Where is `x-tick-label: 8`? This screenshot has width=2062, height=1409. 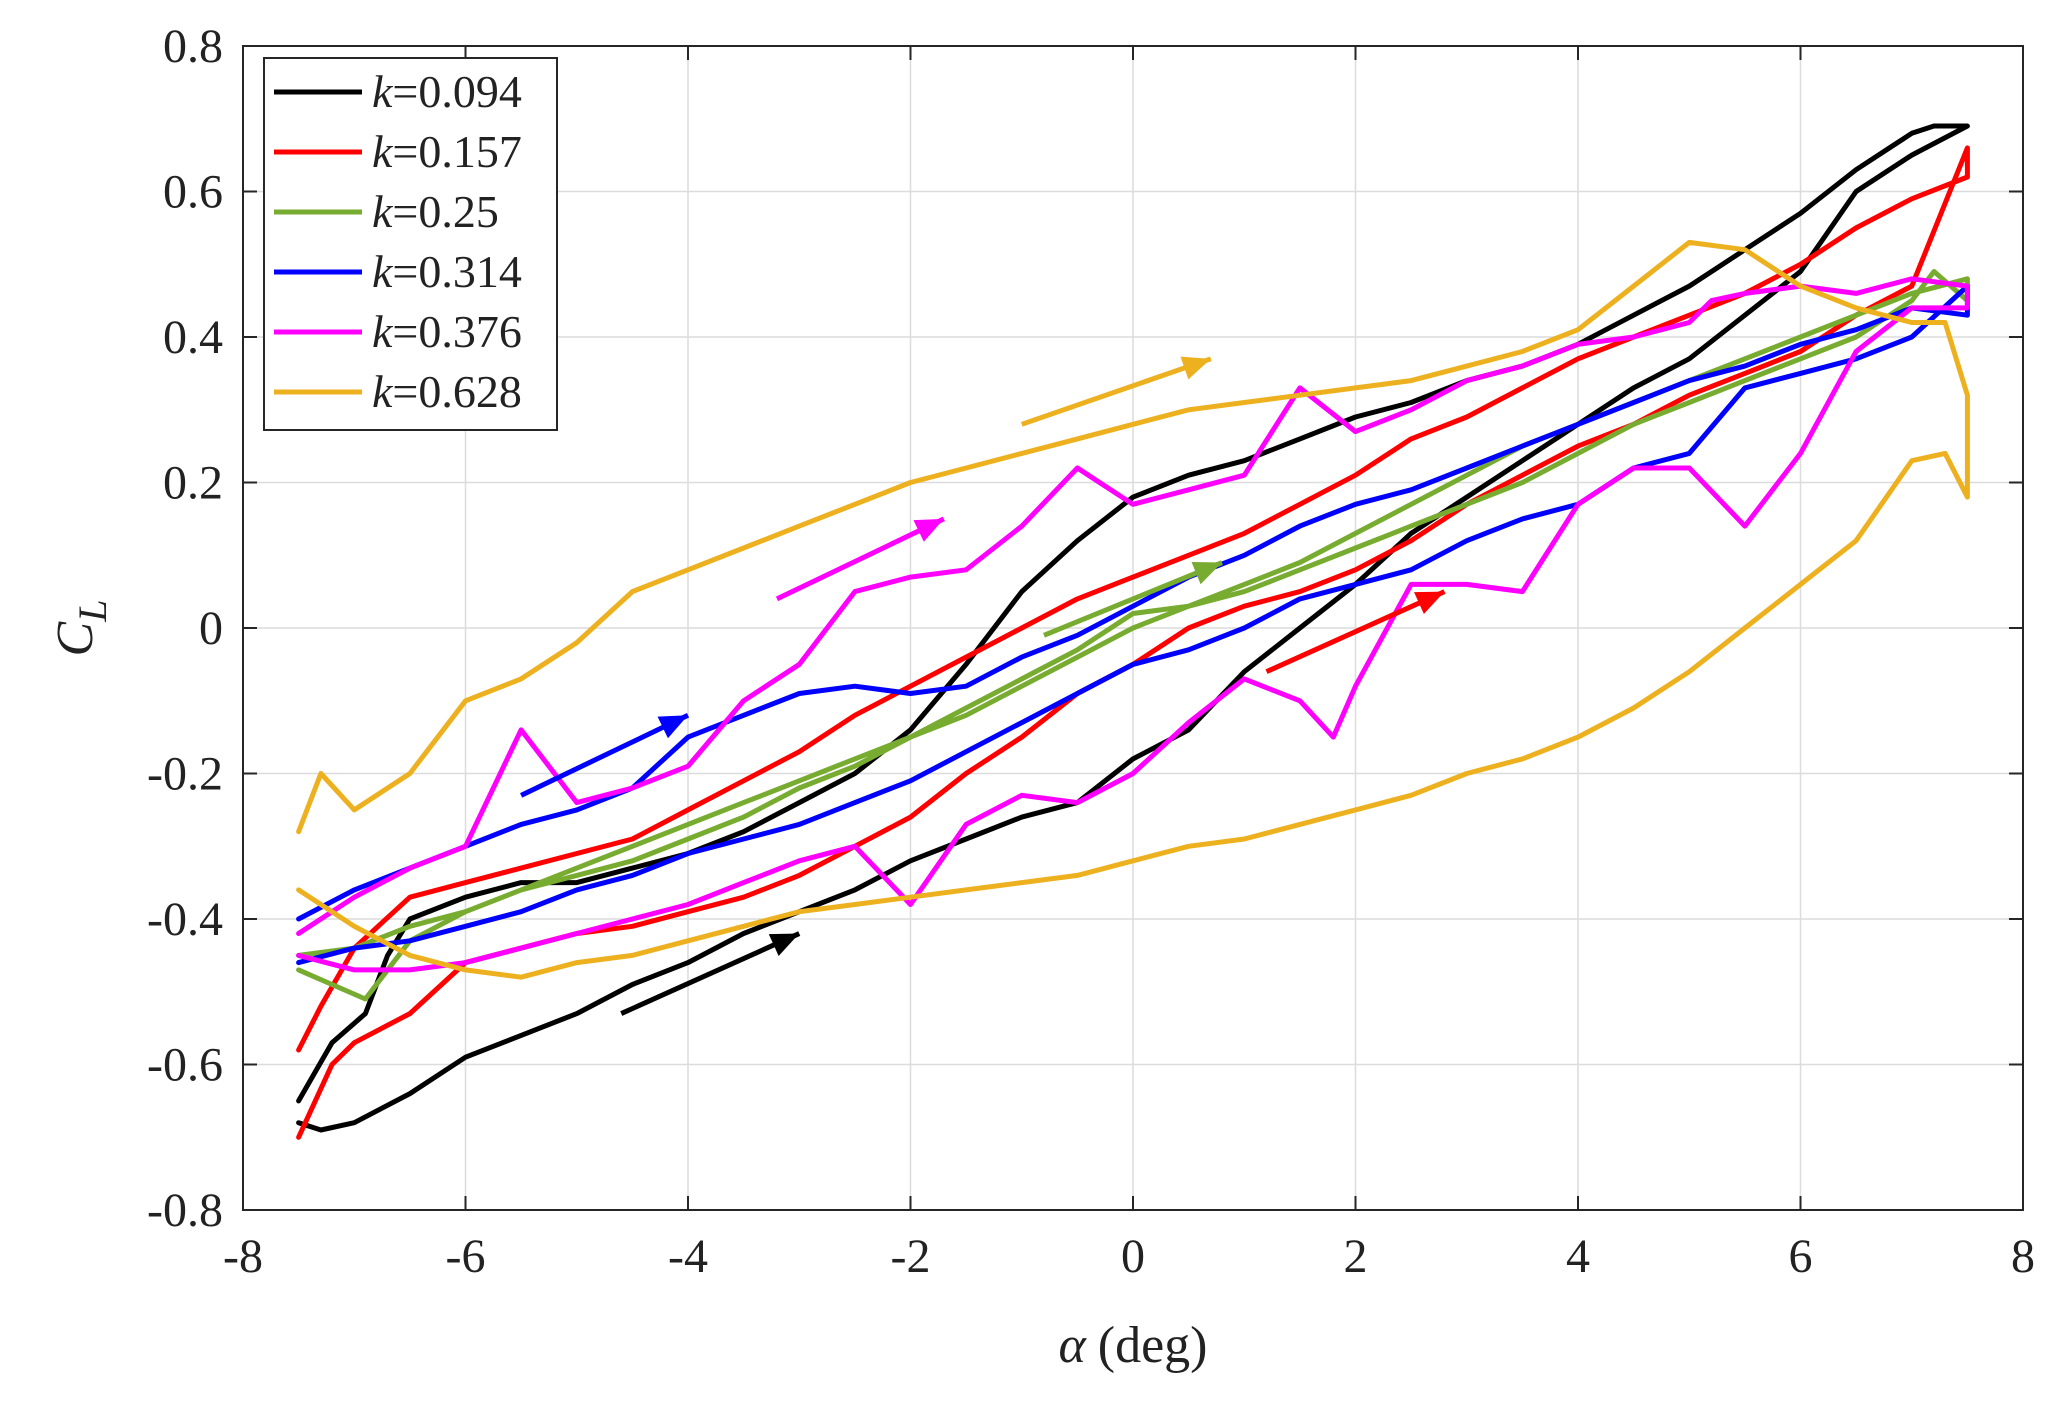
x-tick-label: 8 is located at coordinates (2023, 1256).